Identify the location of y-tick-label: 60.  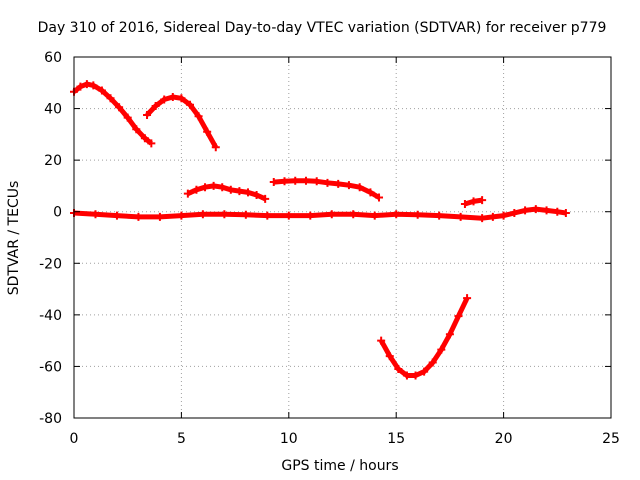
(53, 58).